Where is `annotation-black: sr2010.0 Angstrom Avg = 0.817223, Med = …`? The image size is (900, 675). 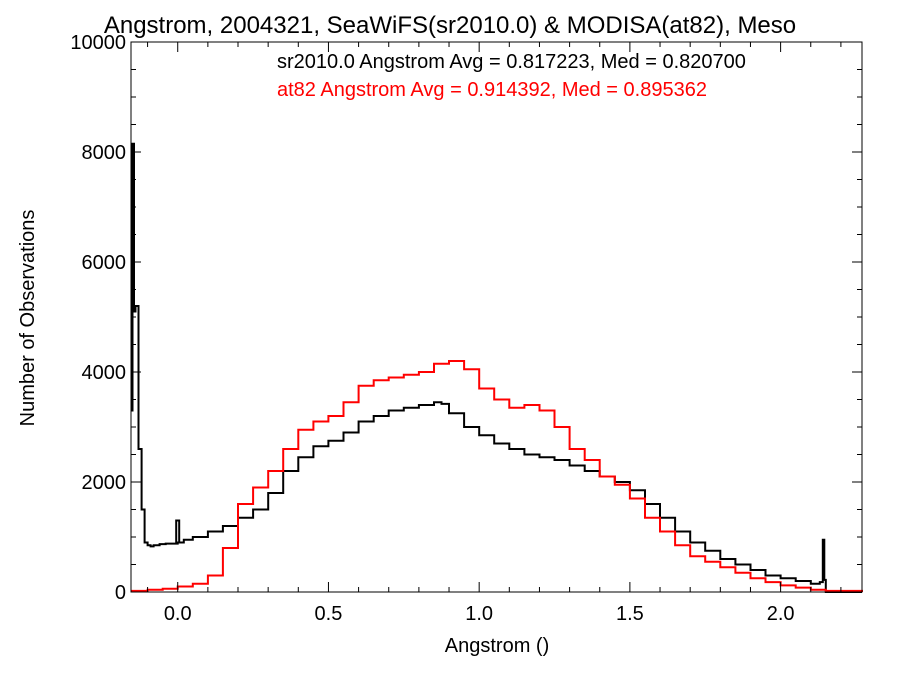 annotation-black: sr2010.0 Angstrom Avg = 0.817223, Med = … is located at coordinates (511, 62).